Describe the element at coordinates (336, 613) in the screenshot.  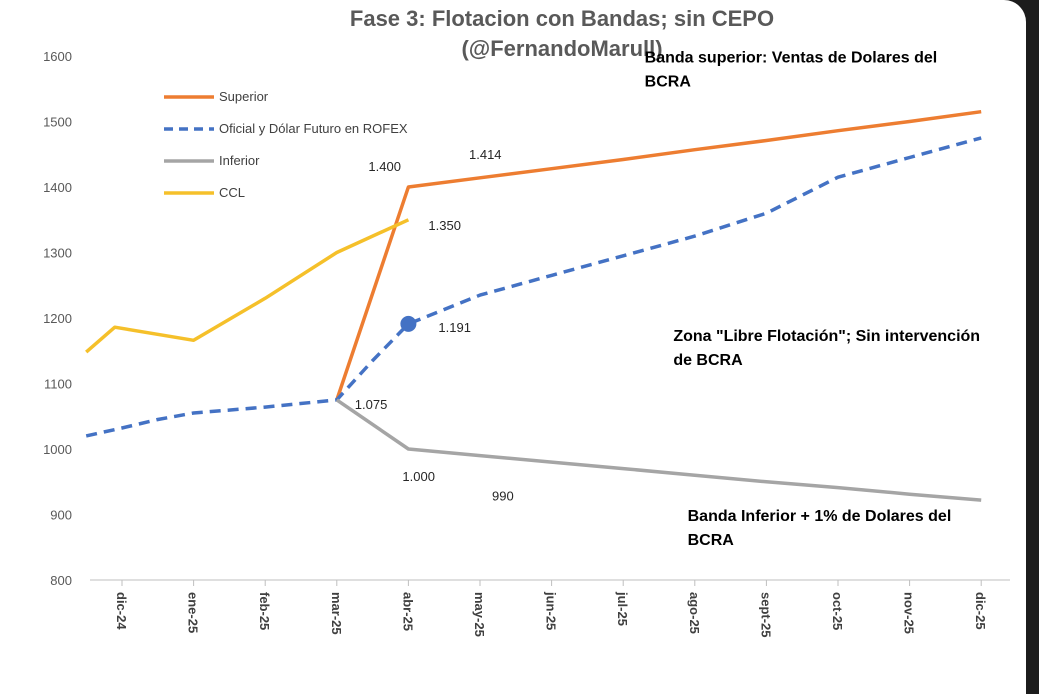
I see `x-tick-label: mar-25` at that location.